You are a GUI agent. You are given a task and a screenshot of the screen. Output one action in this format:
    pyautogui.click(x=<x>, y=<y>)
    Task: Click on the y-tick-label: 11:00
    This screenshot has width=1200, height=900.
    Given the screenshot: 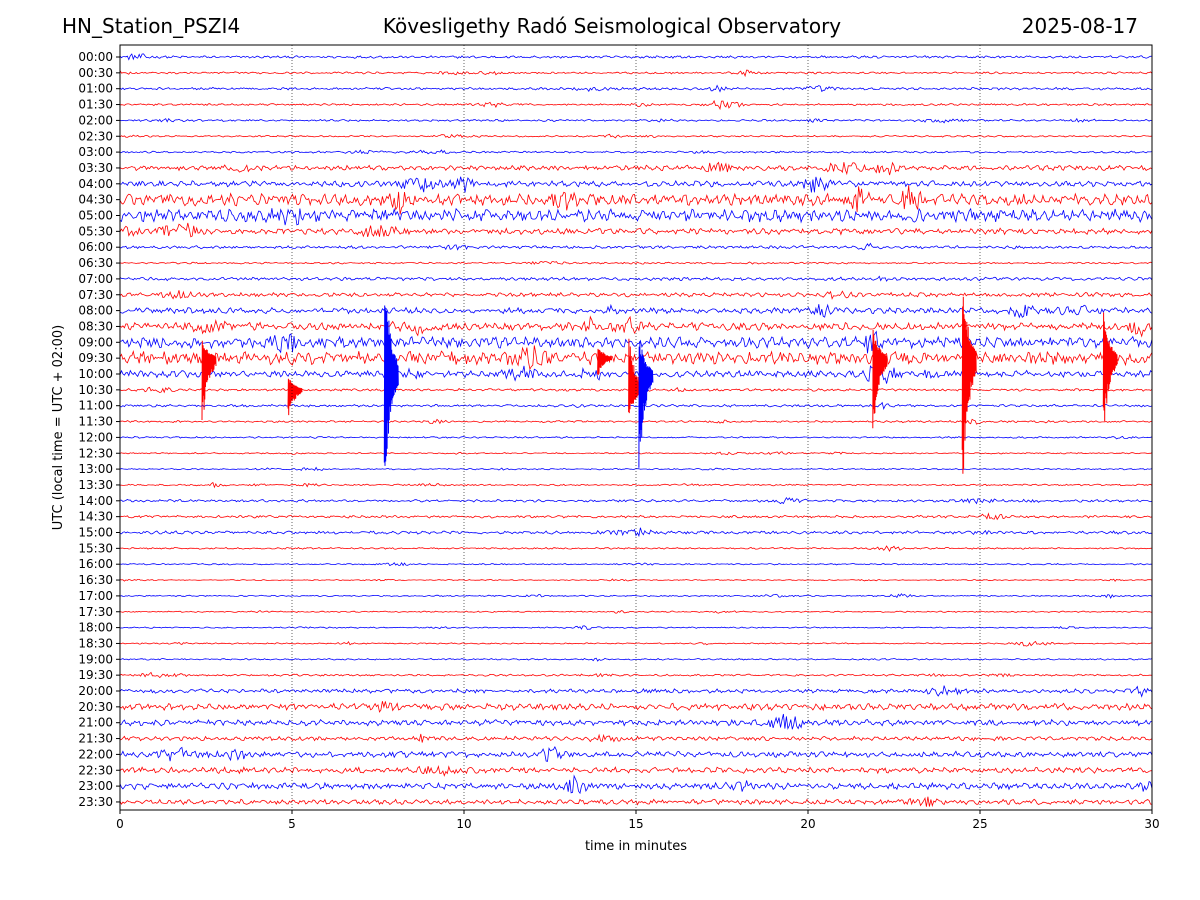 What is the action you would take?
    pyautogui.click(x=95, y=406)
    